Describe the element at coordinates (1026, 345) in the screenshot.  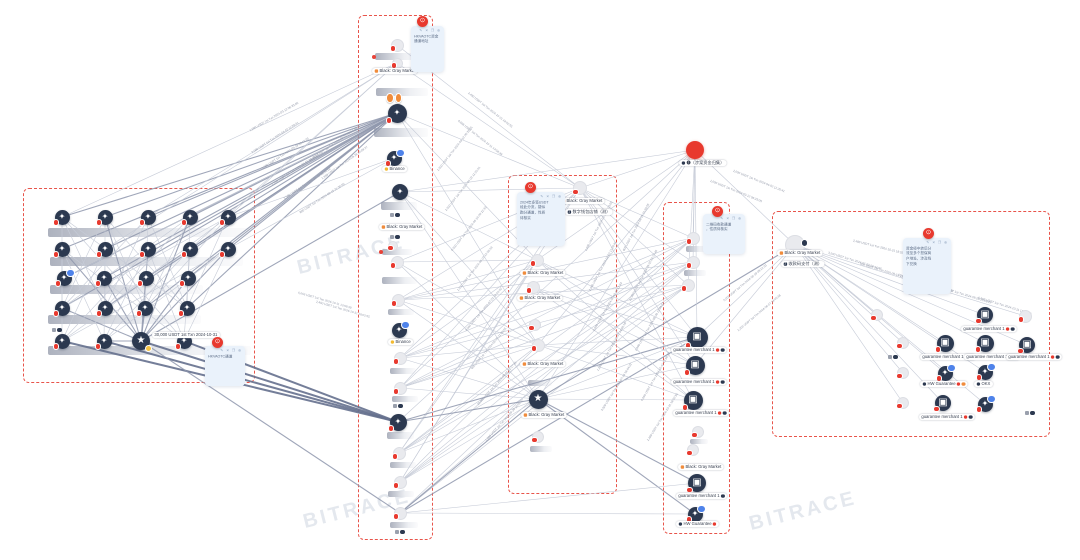
I see `graph-node-RGB3: ▣` at that location.